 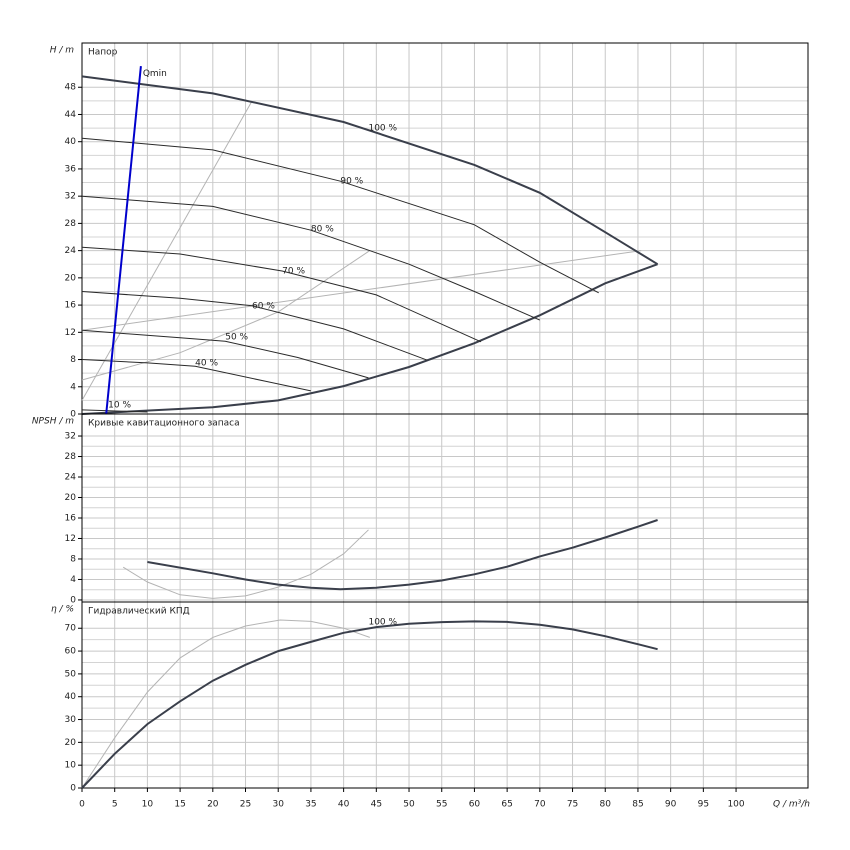 What do you see at coordinates (791, 805) in the screenshot?
I see `x-axis-label: Q / m³/h` at bounding box center [791, 805].